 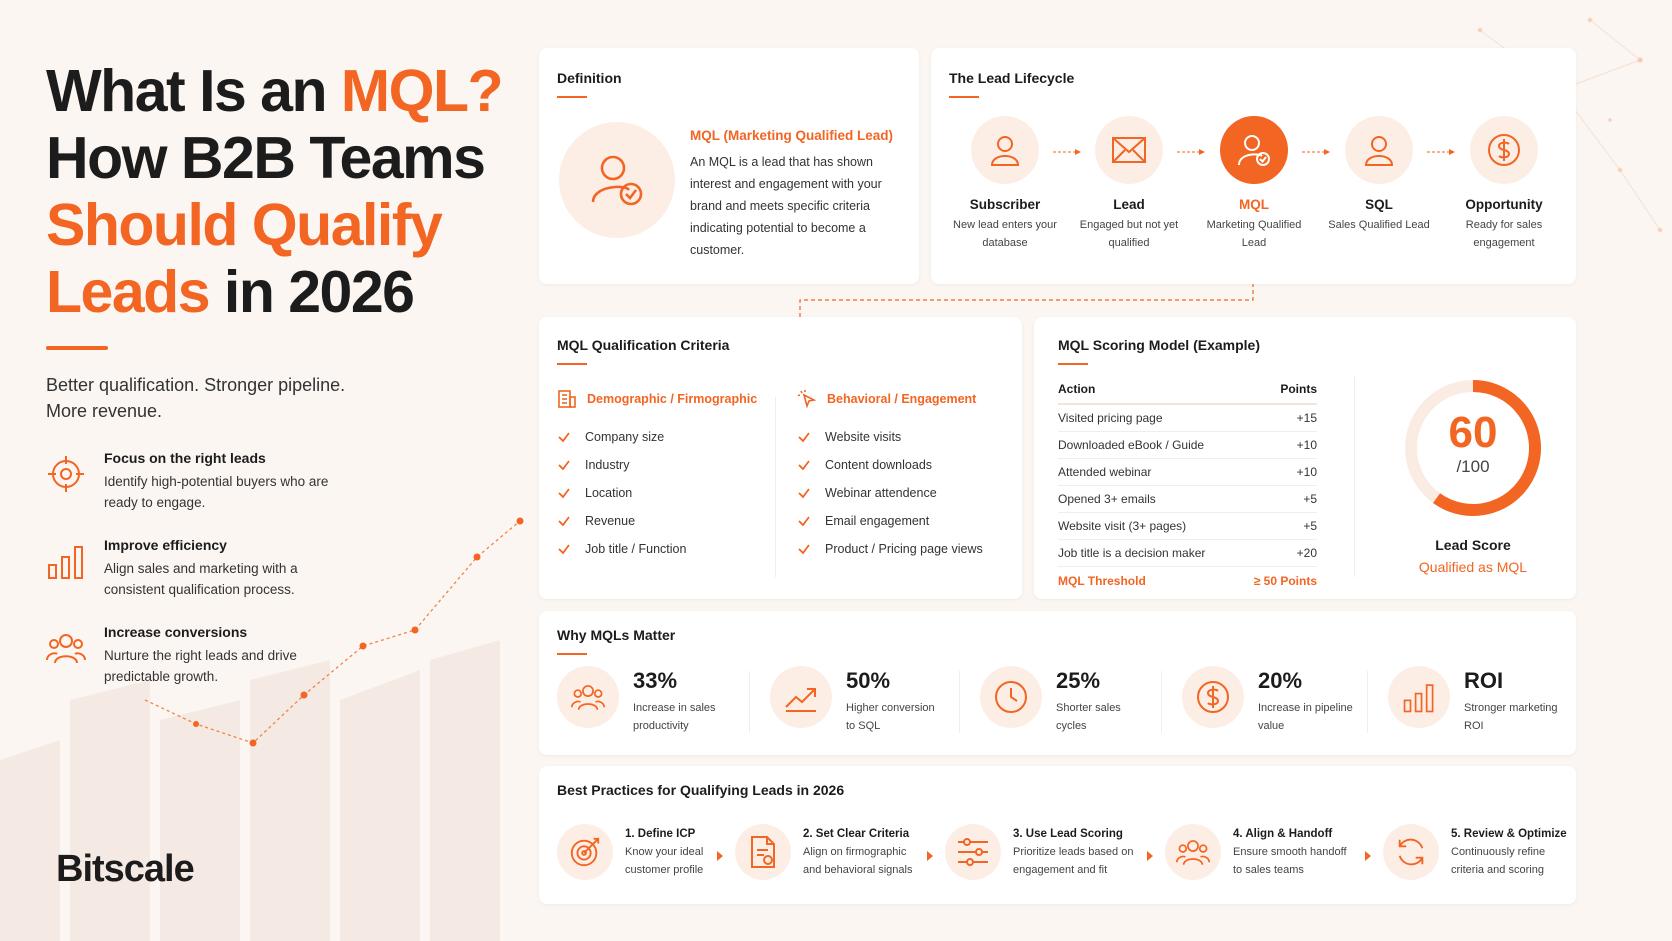 I want to click on step-text: Ensure smooth handoff to sales teams, so click(x=1290, y=861).